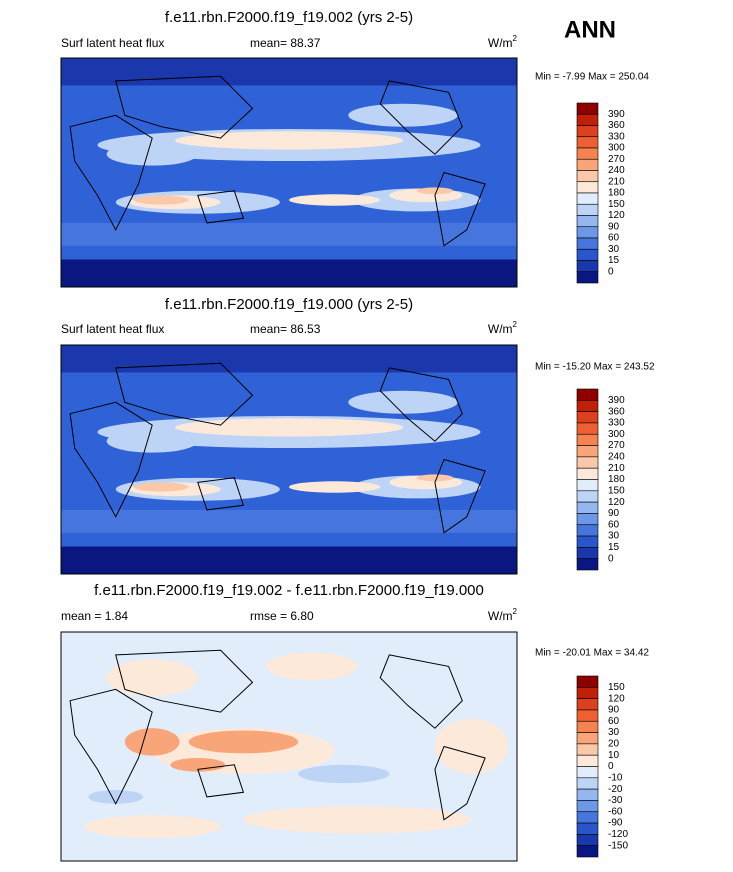 Image resolution: width=733 pixels, height=872 pixels. What do you see at coordinates (592, 77) in the screenshot?
I see `range-label: Min = -7.99 Max = 250.04` at bounding box center [592, 77].